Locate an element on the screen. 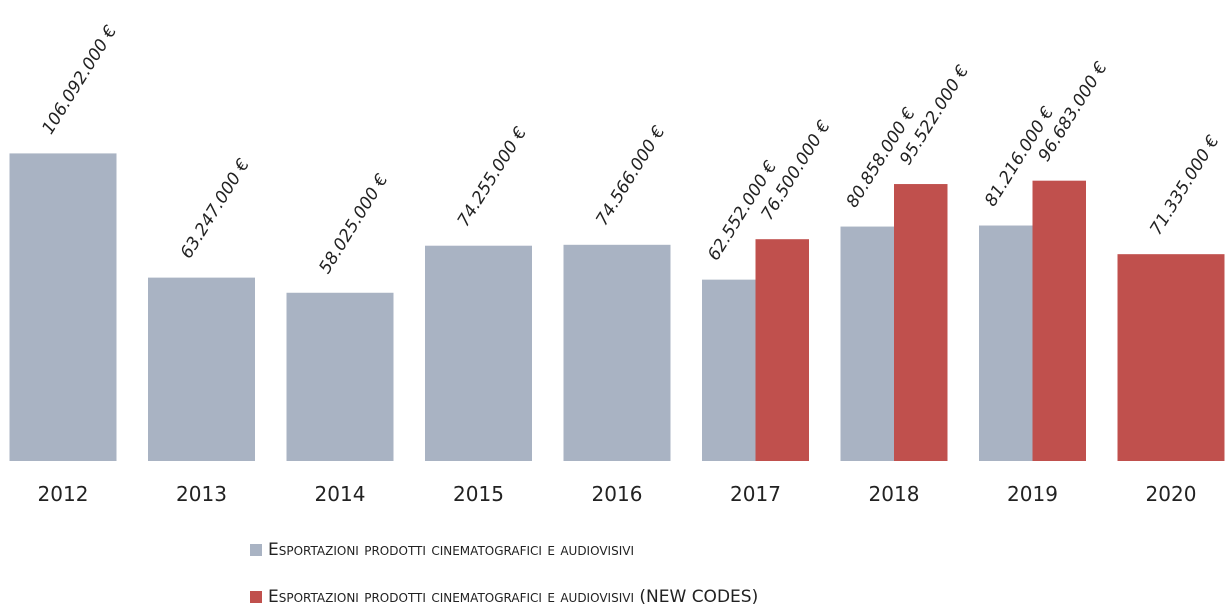  x-tick-label: 2016 is located at coordinates (617, 494).